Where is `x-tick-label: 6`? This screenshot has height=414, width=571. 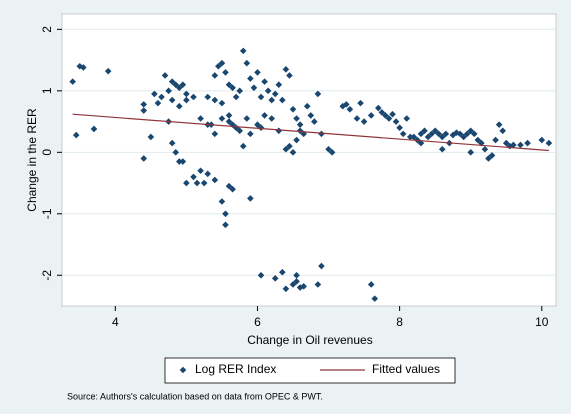 x-tick-label: 6 is located at coordinates (257, 322).